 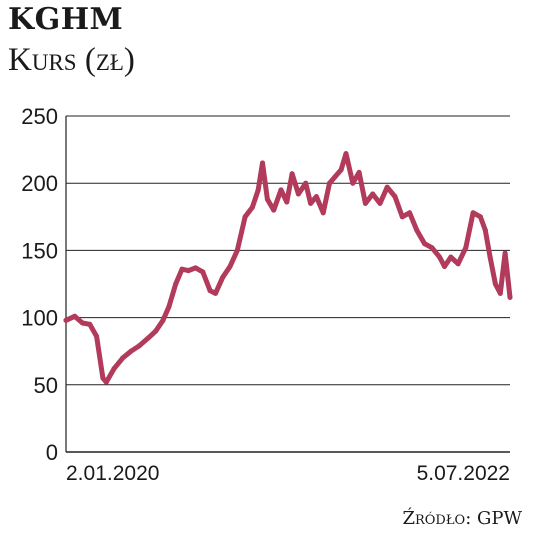 I want to click on y-tick-label: 0, so click(x=52, y=452).